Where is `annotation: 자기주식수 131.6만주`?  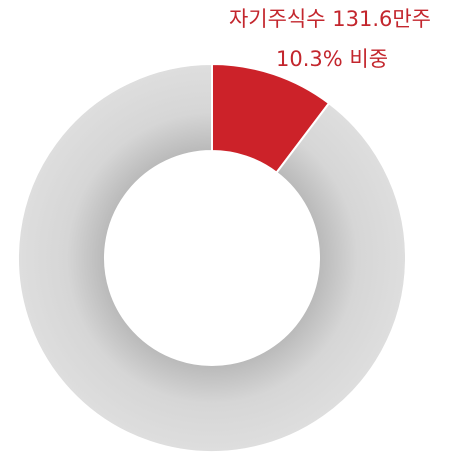
annotation: 자기주식수 131.6만주 is located at coordinates (330, 19).